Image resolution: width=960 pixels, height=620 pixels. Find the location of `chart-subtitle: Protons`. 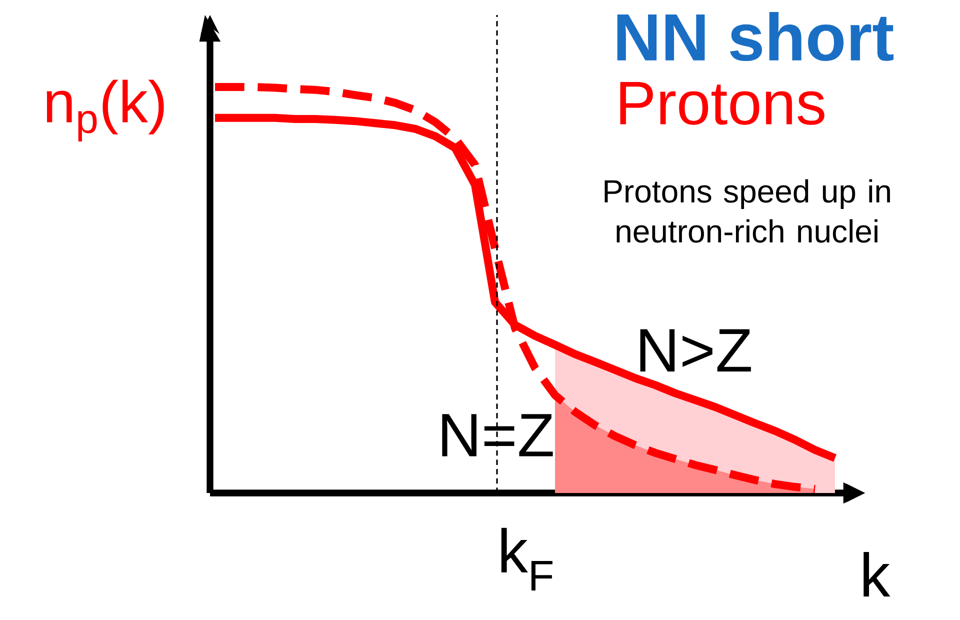

chart-subtitle: Protons is located at coordinates (722, 103).